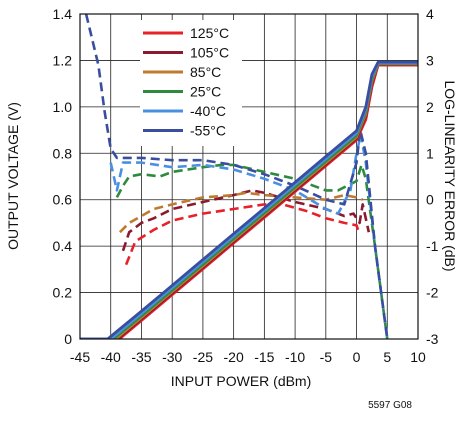 This screenshot has height=436, width=464. What do you see at coordinates (63, 246) in the screenshot?
I see `y-tick-label: 0.4` at bounding box center [63, 246].